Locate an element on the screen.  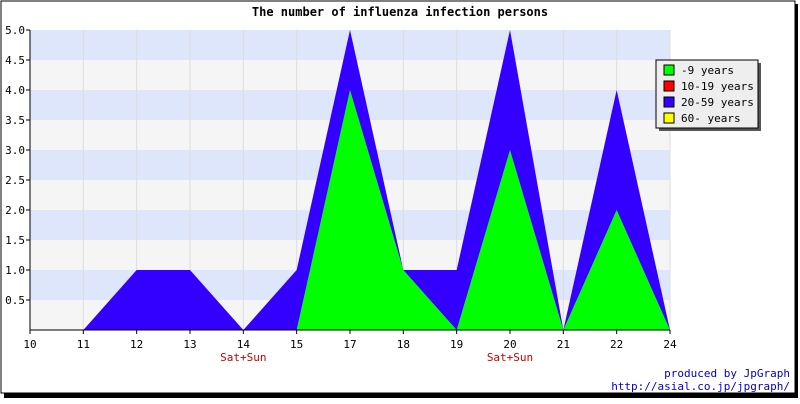
y-tick-label: 2.5 is located at coordinates (15, 180).